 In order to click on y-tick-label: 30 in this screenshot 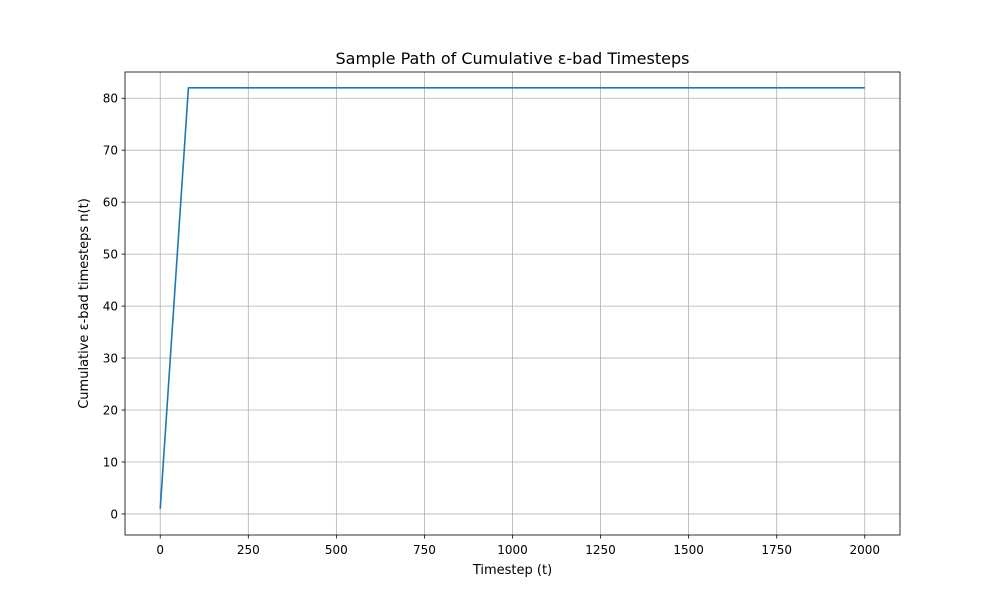, I will do `click(110, 359)`.